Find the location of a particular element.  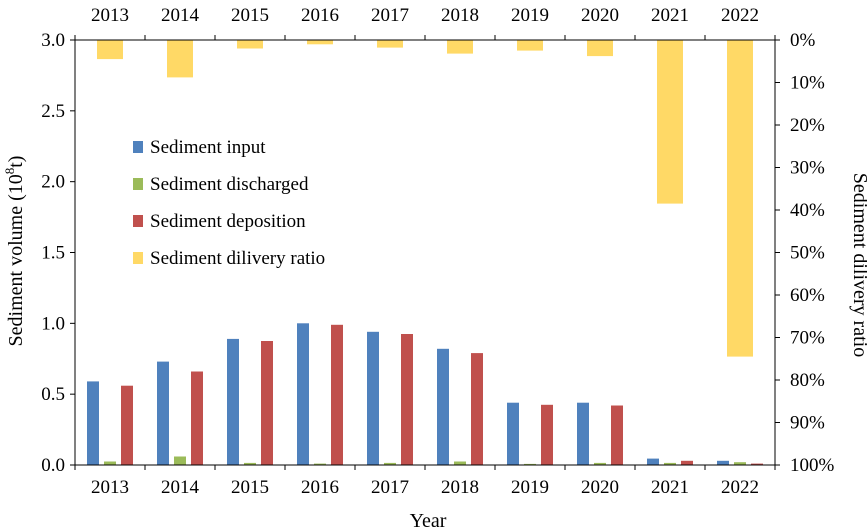

x-tick-top-2014: 2014 is located at coordinates (180, 15).